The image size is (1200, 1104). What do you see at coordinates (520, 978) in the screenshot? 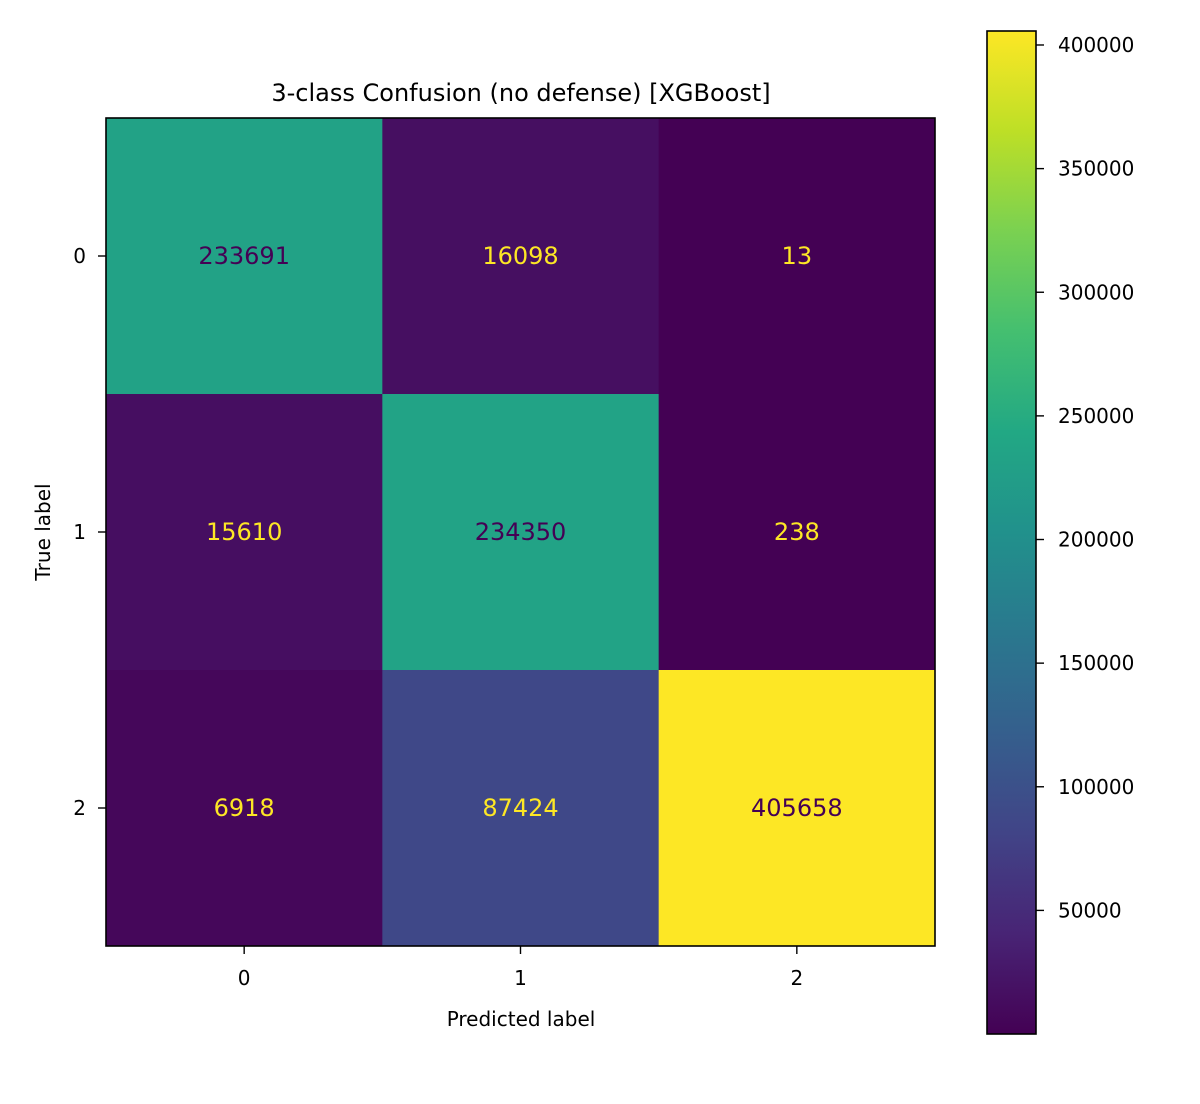
I see `x-tick-label-1: 1` at bounding box center [520, 978].